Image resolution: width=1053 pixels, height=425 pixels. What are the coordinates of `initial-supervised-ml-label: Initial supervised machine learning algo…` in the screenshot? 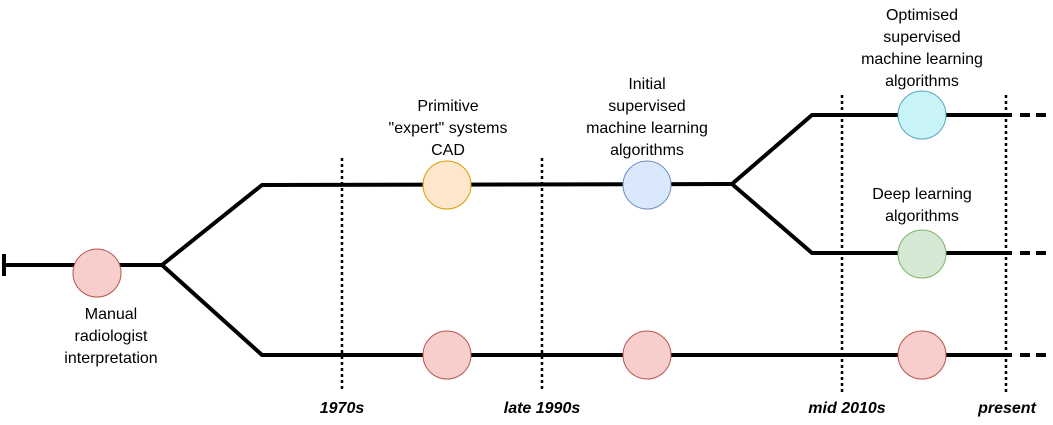 It's located at (647, 117).